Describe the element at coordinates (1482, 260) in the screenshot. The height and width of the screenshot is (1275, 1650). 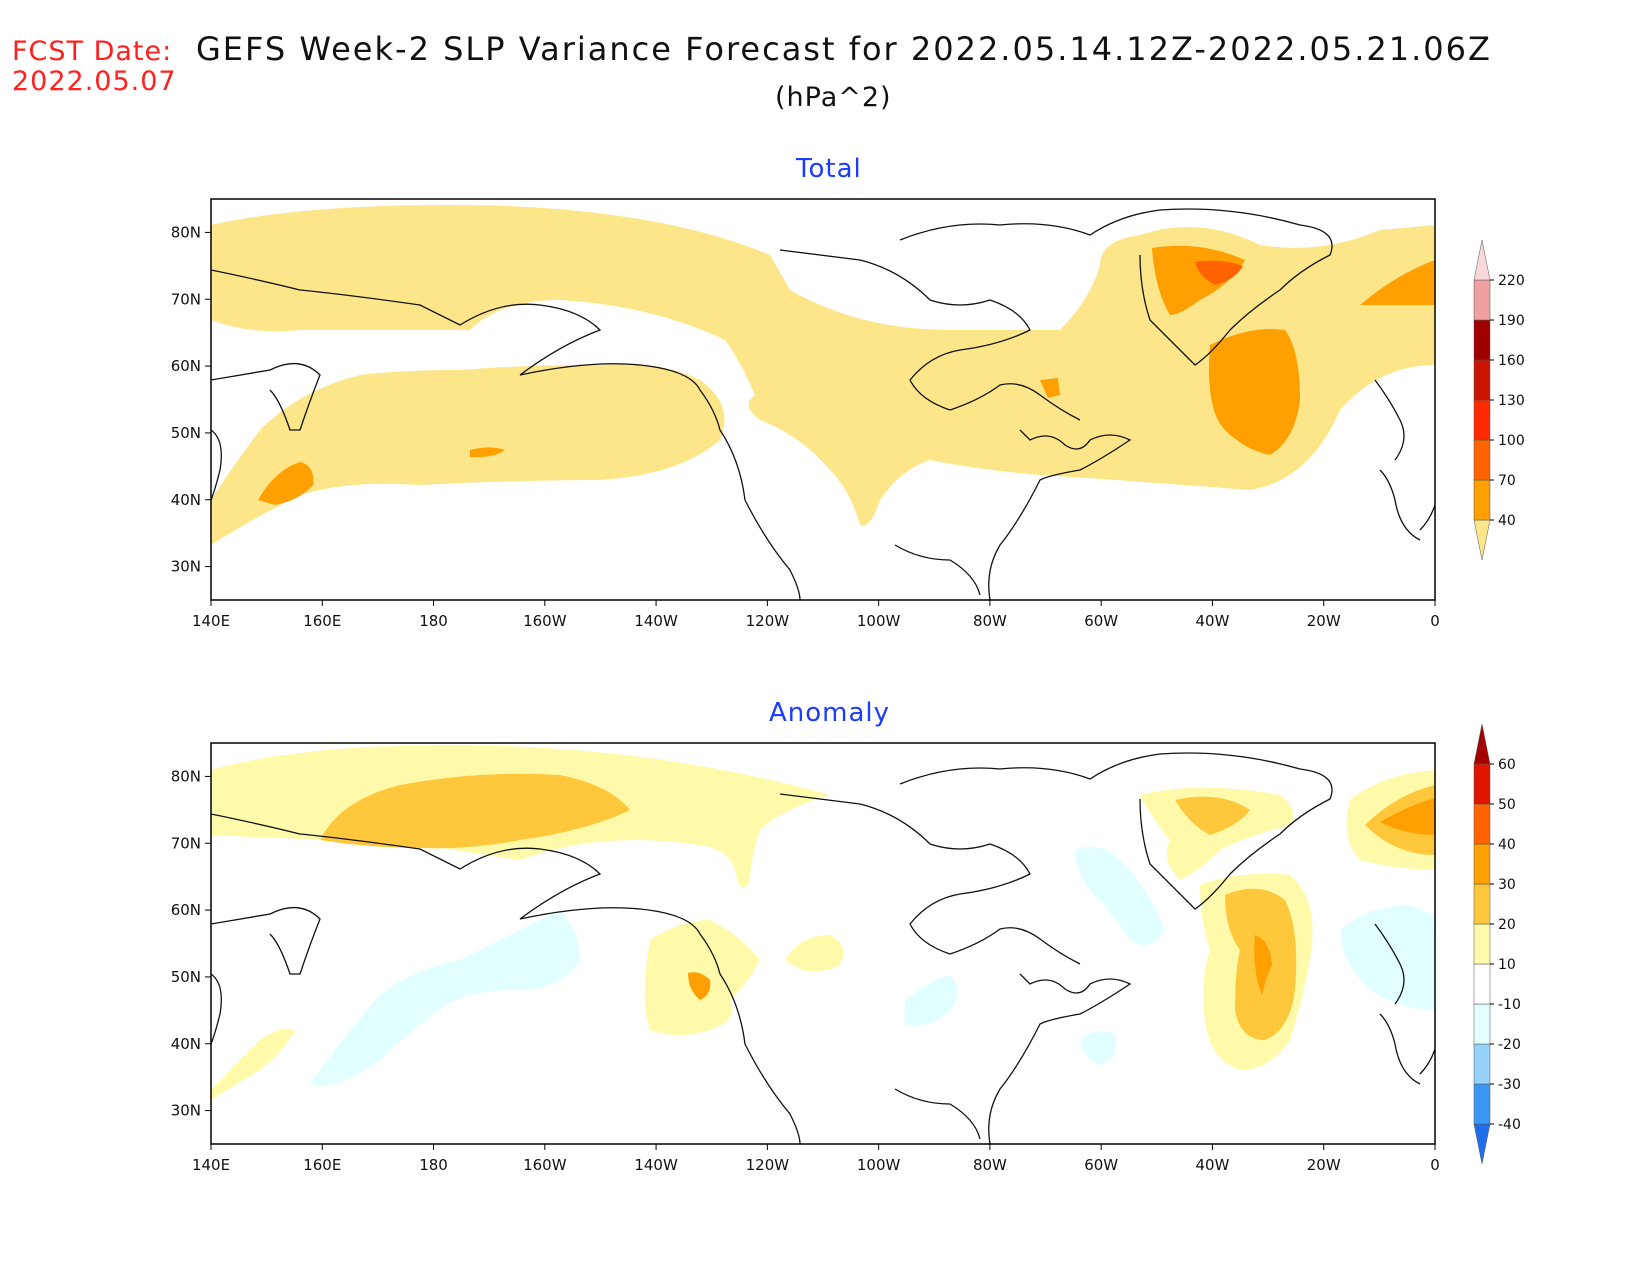
I see `total-cbar-end-high` at that location.